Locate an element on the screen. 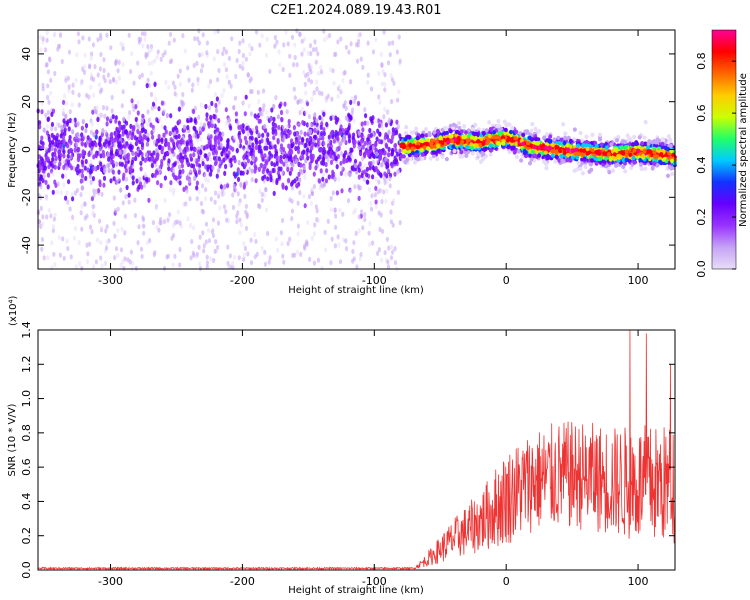 The width and height of the screenshot is (750, 600). x-tick-label: 0 is located at coordinates (506, 581).